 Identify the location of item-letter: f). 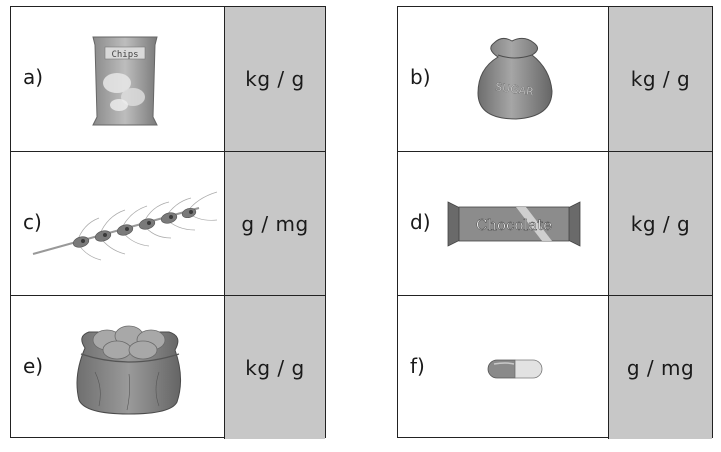
(417, 366).